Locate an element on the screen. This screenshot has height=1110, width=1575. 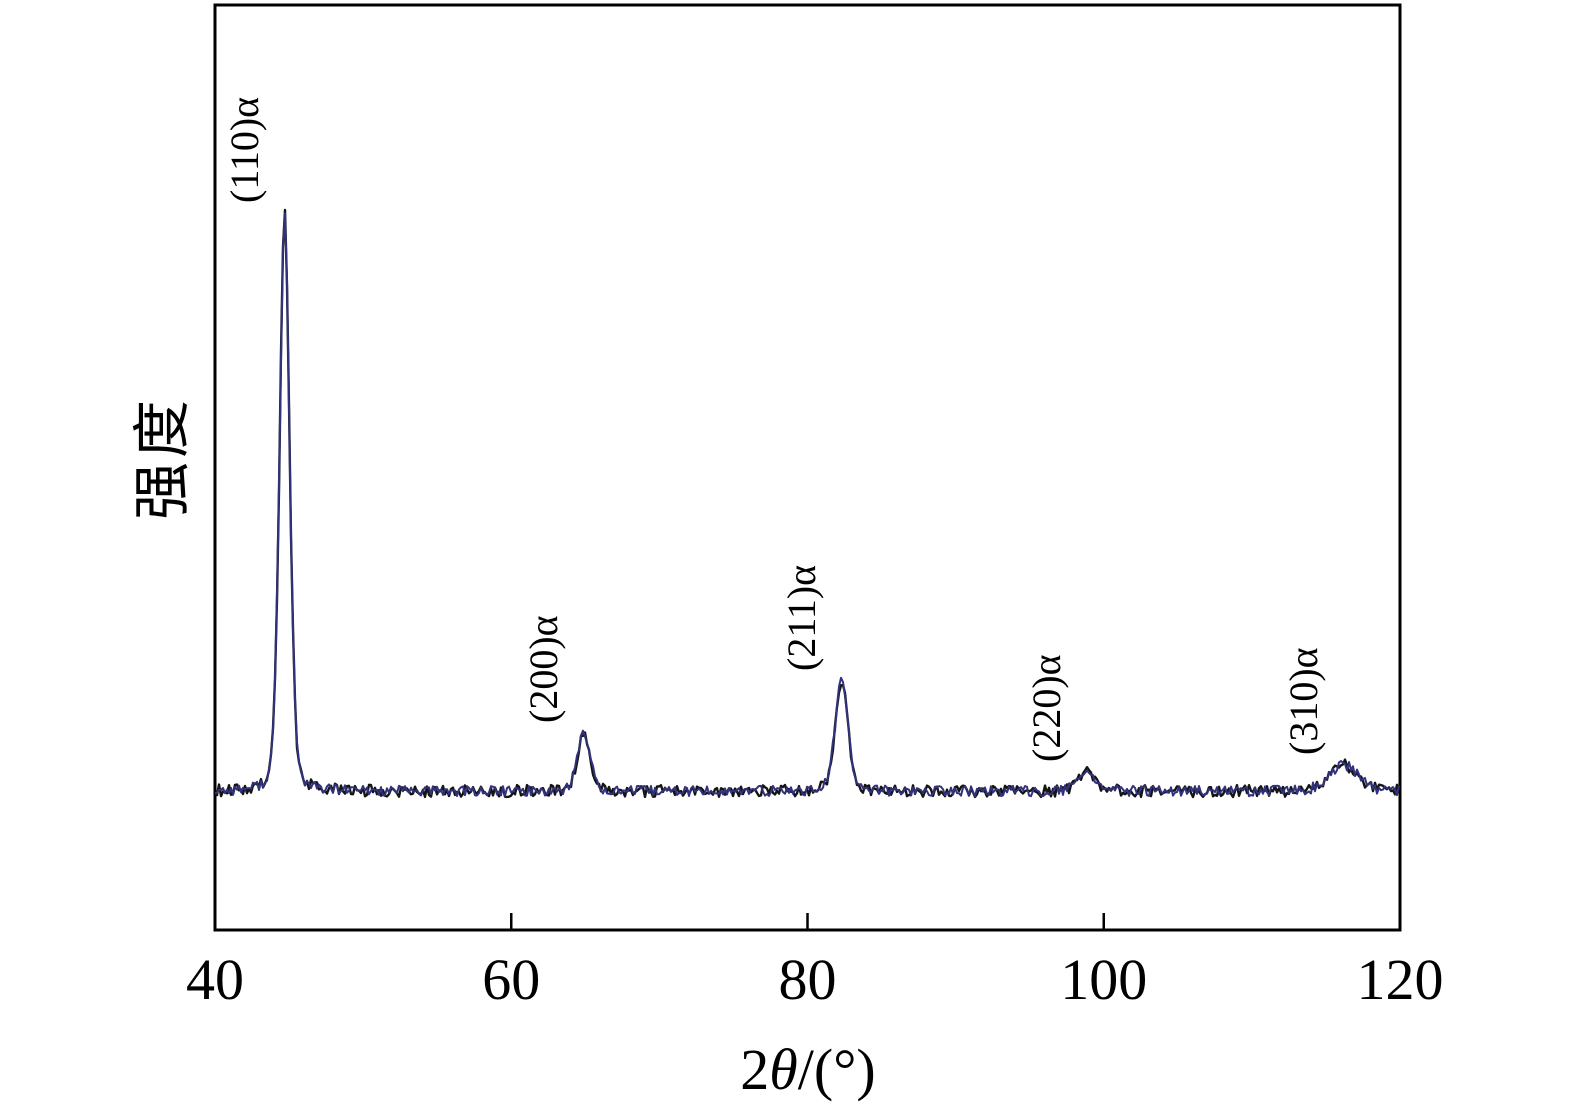
peak-label: (220)α is located at coordinates (1047, 707).